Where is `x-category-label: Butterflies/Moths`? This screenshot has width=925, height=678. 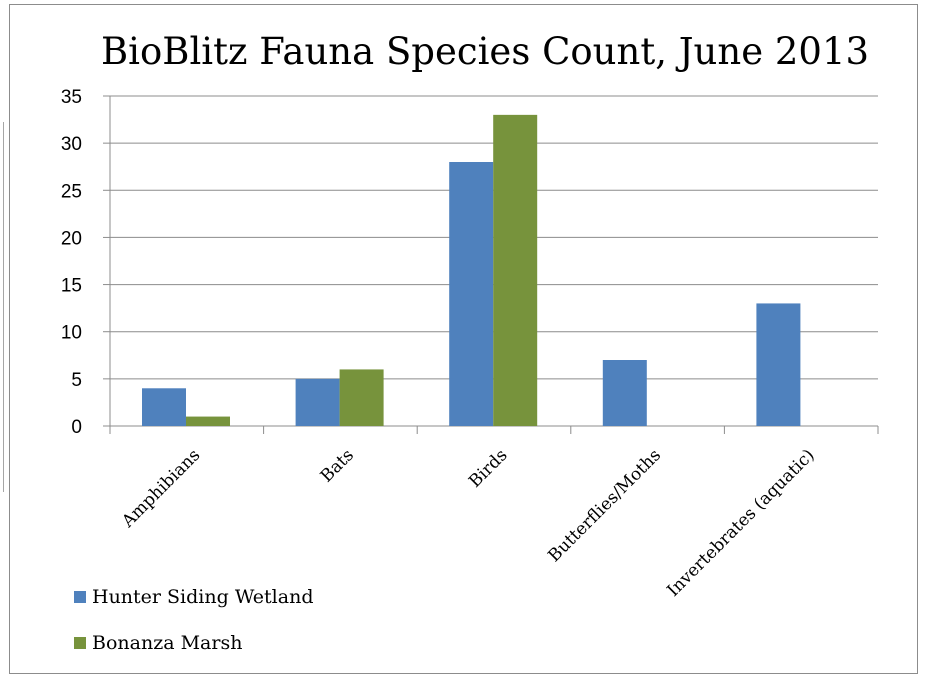 x-category-label: Butterflies/Moths is located at coordinates (604, 505).